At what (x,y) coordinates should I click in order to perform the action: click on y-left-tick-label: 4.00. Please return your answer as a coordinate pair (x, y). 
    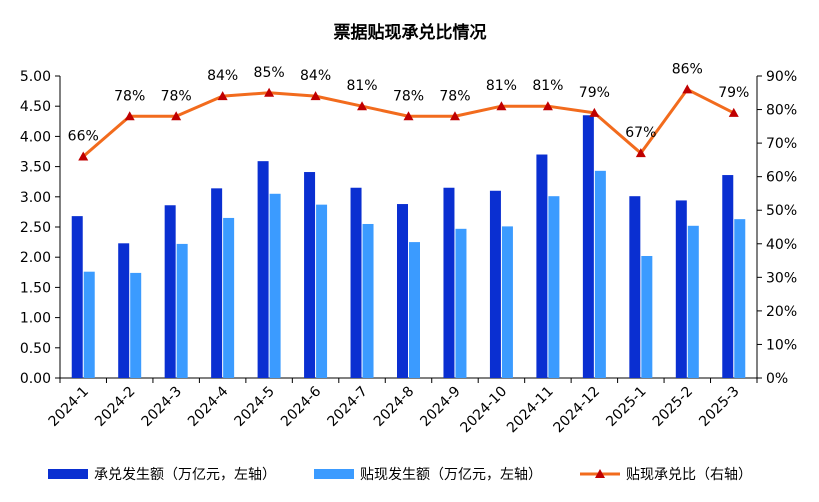
    Looking at the image, I should click on (35, 137).